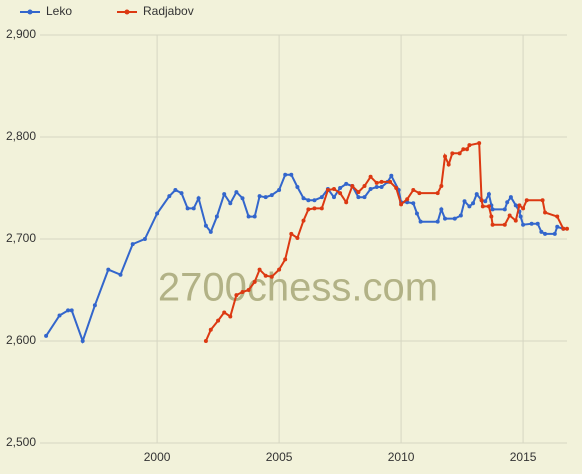 The image size is (582, 474). I want to click on y-tick-label: 2,800, so click(21, 136).